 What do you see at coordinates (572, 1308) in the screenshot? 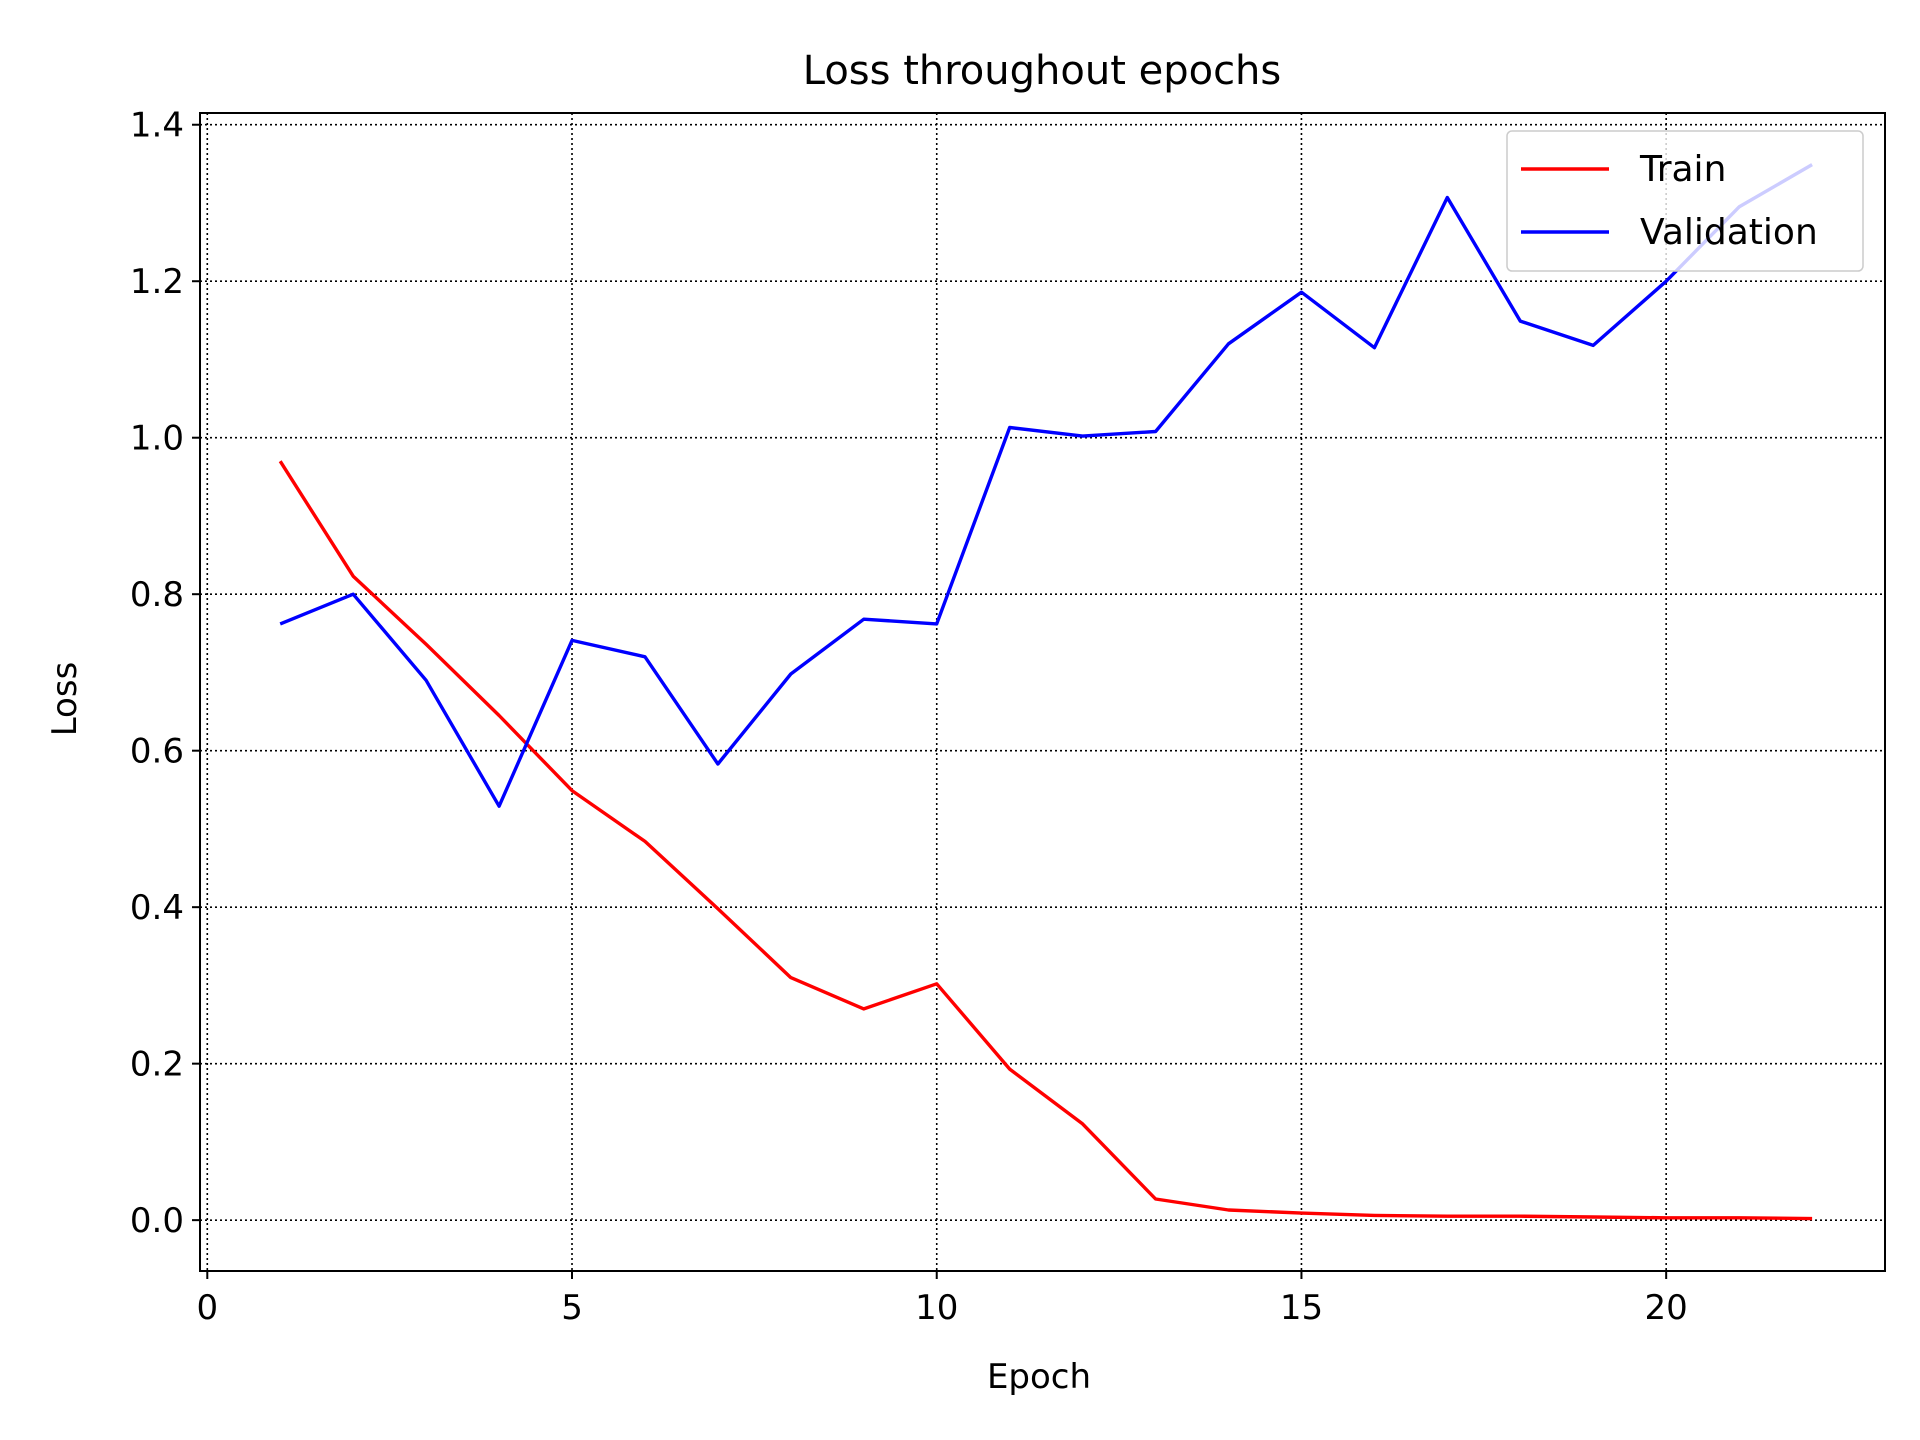
I see `x-tick-label: 5` at bounding box center [572, 1308].